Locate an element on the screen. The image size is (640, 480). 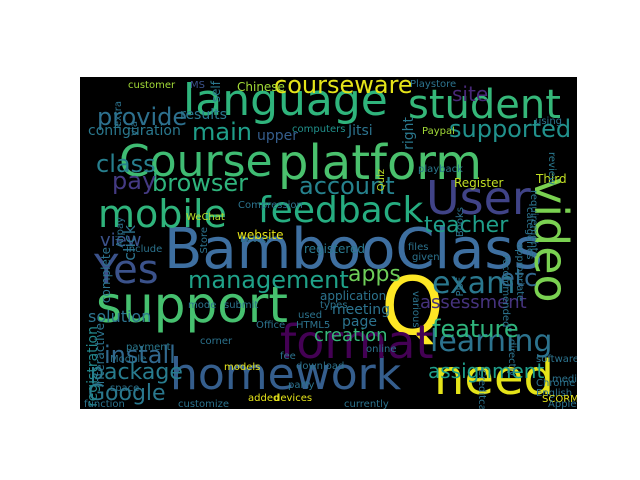
word-support: support is located at coordinates (192, 305).